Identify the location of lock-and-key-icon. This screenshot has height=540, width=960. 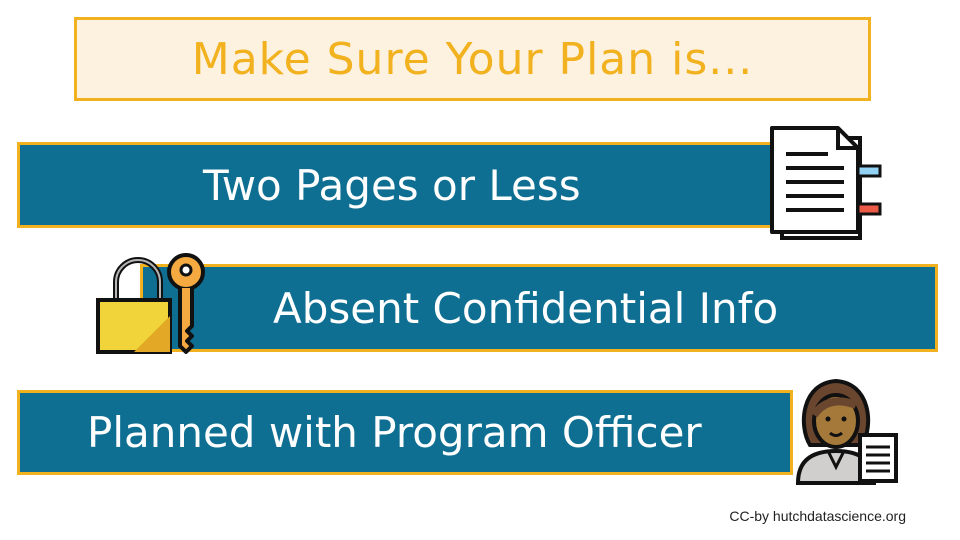
(150, 303).